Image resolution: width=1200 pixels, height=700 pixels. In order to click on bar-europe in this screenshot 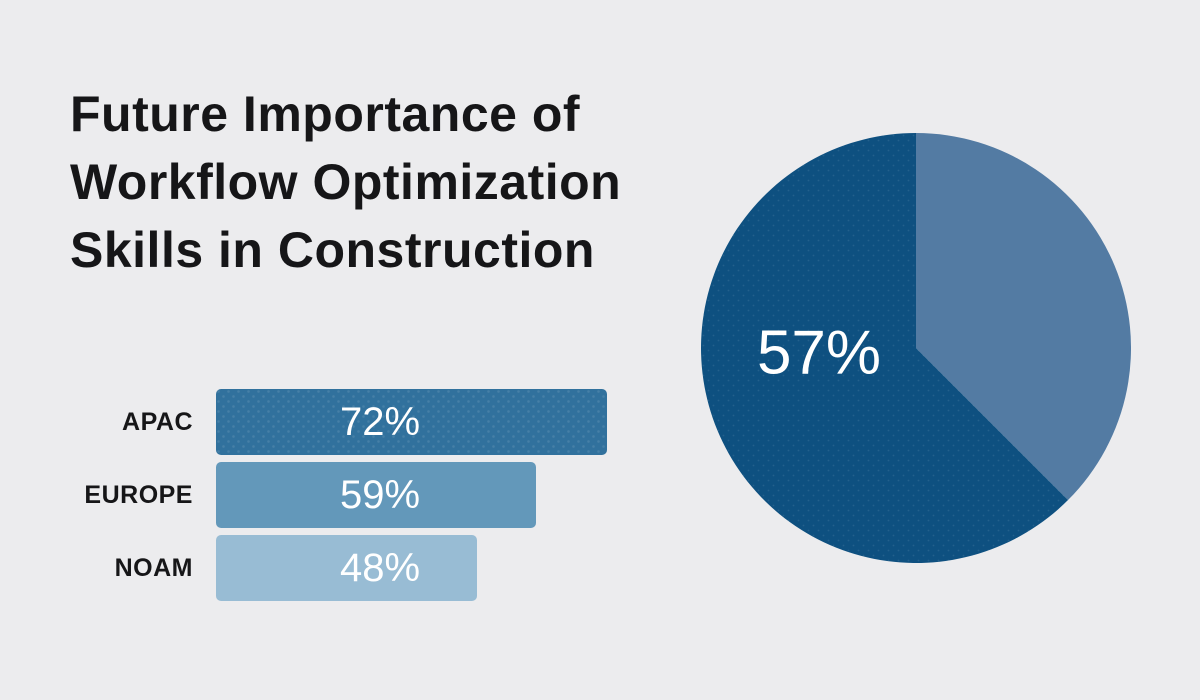, I will do `click(376, 495)`.